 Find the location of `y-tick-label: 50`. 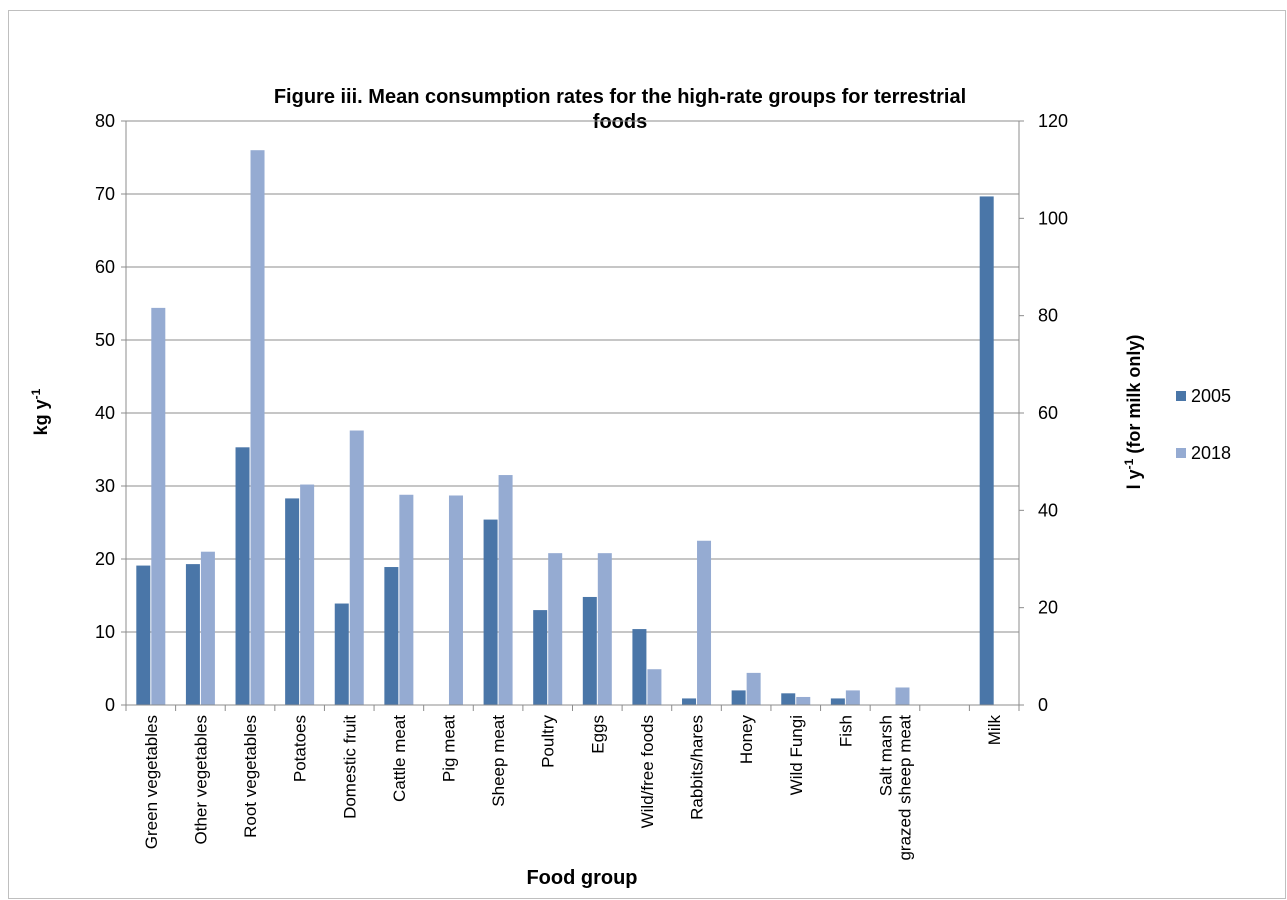

y-tick-label: 50 is located at coordinates (105, 340).